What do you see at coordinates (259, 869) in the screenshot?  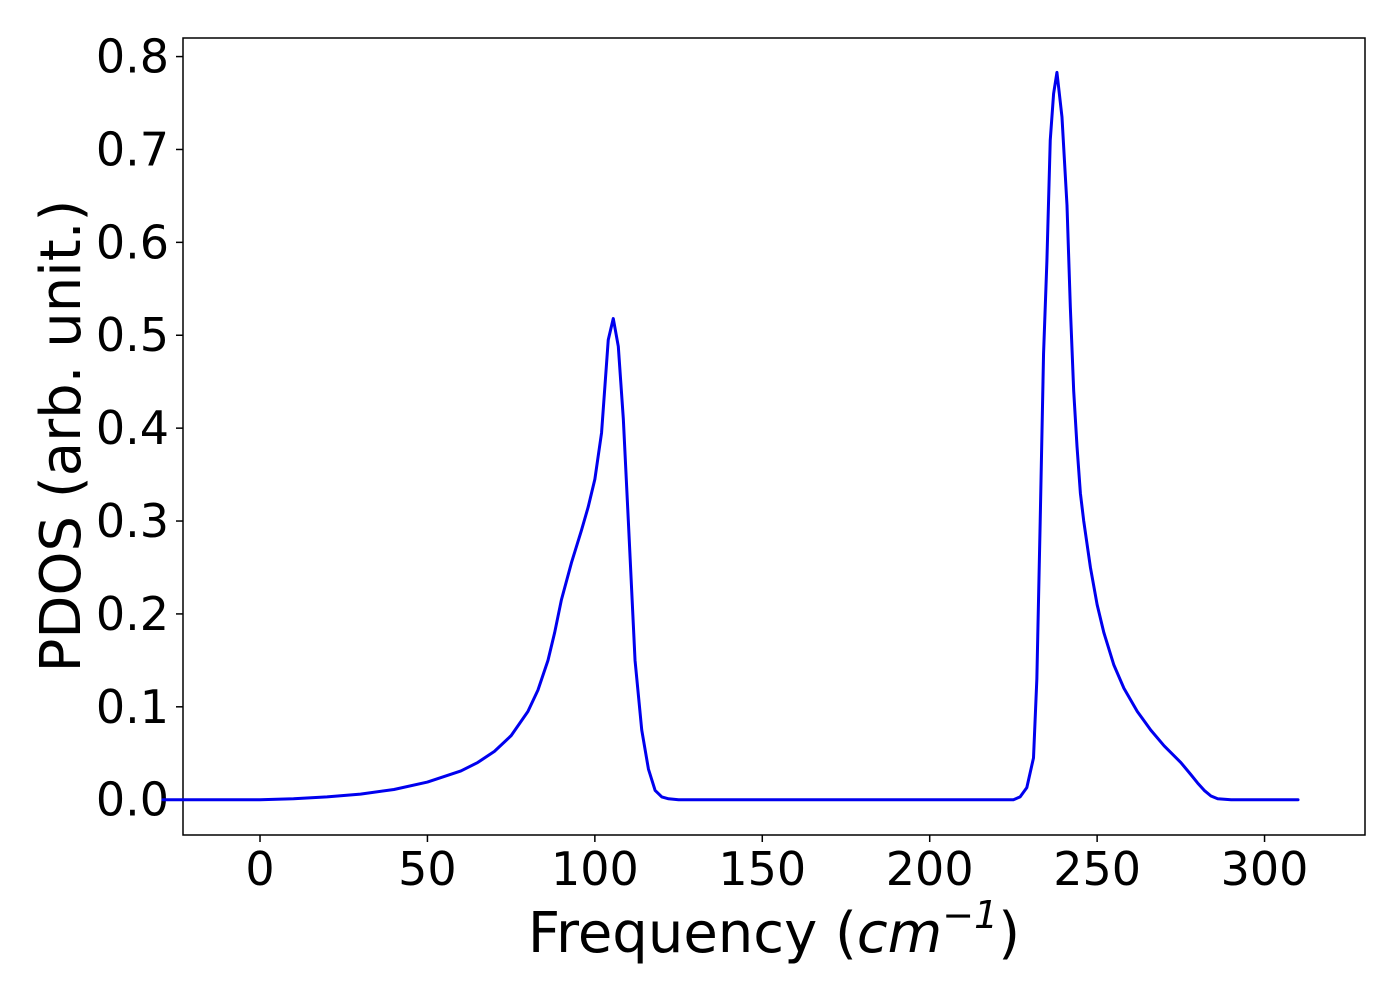 I see `x-tick-label: 0` at bounding box center [259, 869].